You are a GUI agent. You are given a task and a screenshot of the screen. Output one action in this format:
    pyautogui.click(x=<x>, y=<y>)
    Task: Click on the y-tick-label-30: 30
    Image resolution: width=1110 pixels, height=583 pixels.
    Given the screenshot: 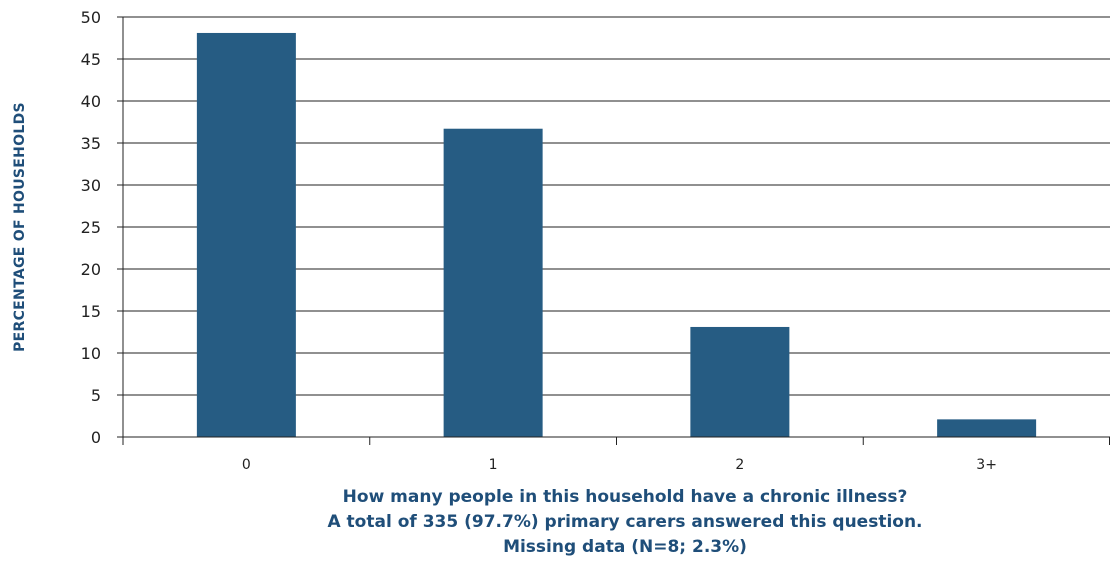 What is the action you would take?
    pyautogui.click(x=91, y=185)
    